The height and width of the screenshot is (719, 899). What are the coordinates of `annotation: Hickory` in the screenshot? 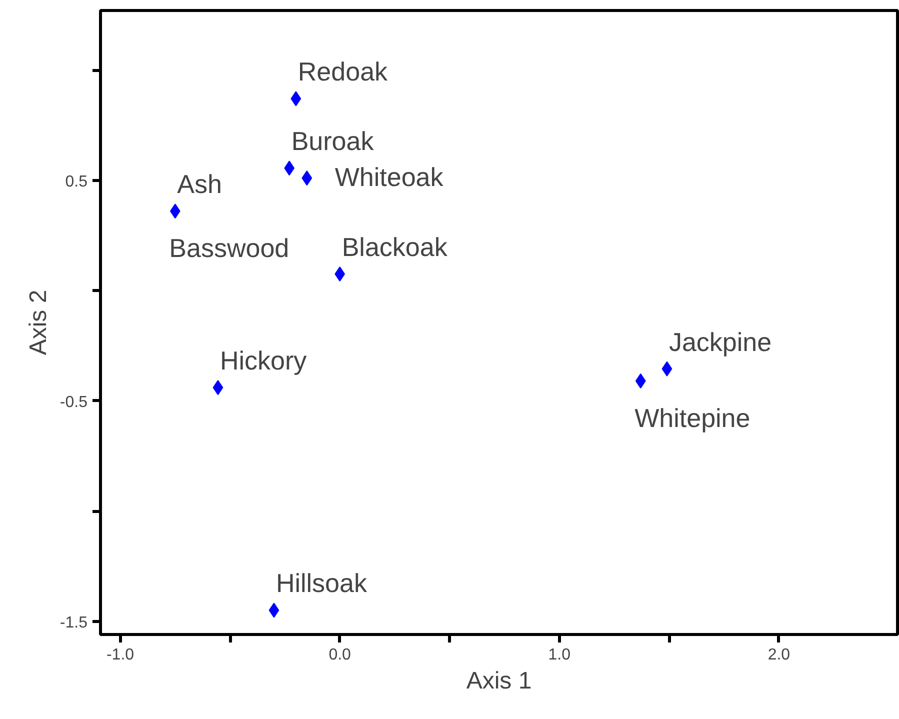 It's located at (263, 361).